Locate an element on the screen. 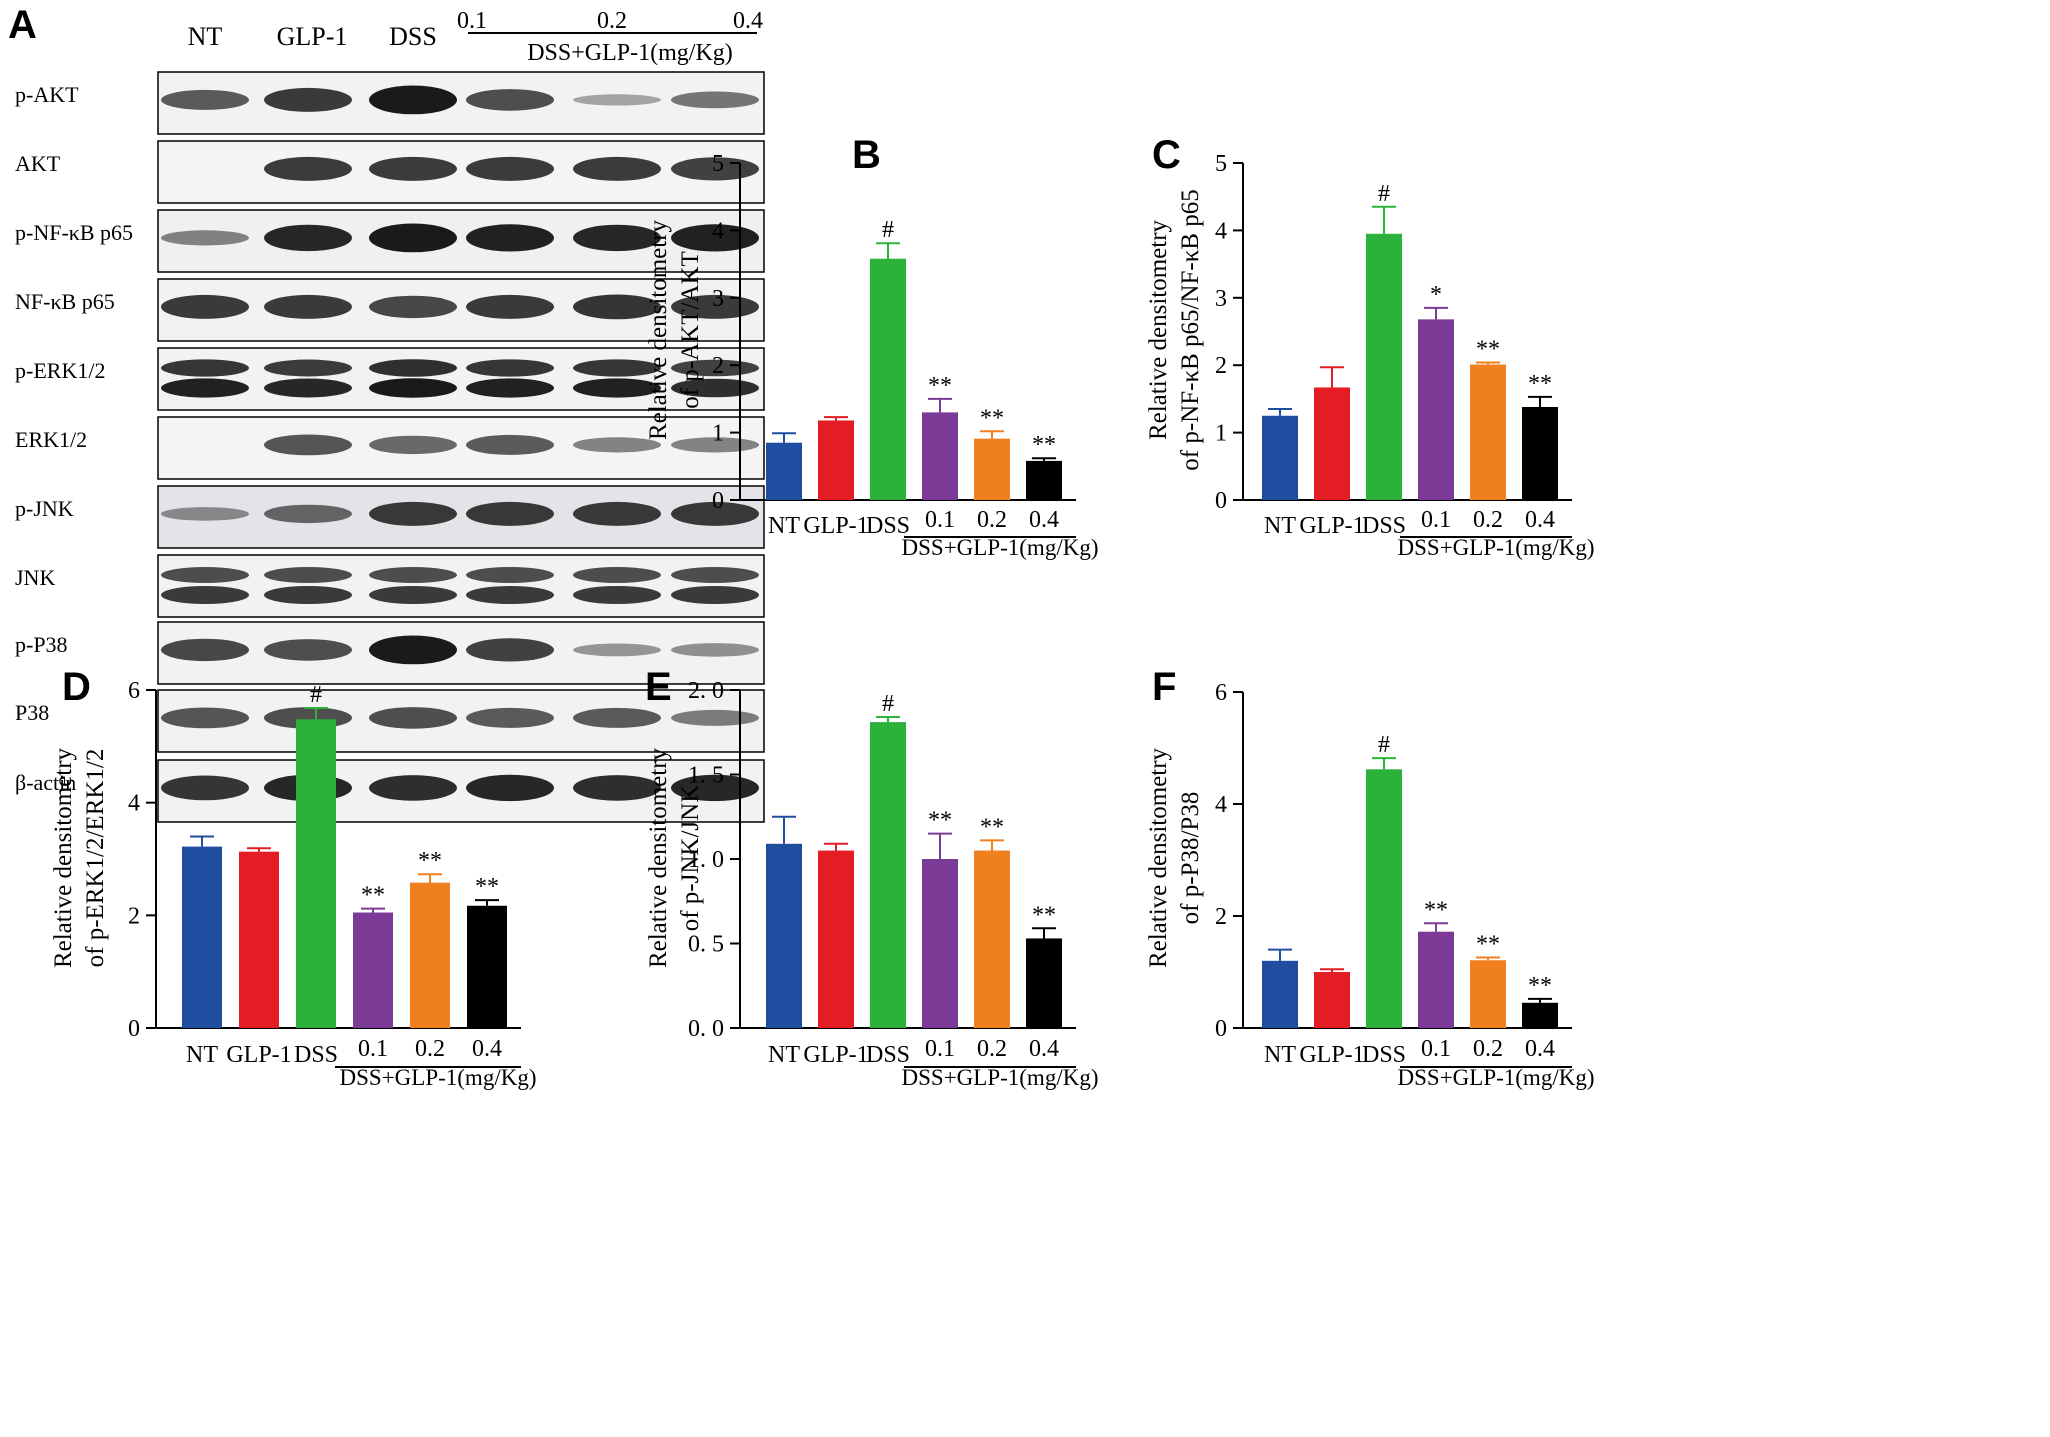 The width and height of the screenshot is (2050, 1437). y-axis-label-line: of p-AKT/AKT is located at coordinates (690, 330).